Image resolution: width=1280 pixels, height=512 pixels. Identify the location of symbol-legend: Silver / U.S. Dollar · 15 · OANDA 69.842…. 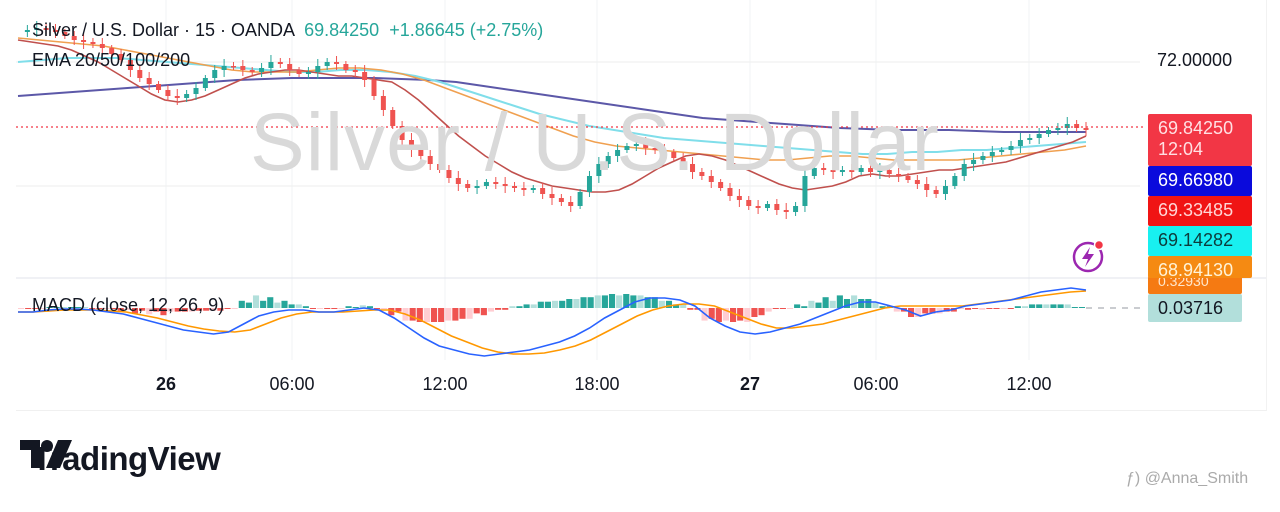
(287, 30).